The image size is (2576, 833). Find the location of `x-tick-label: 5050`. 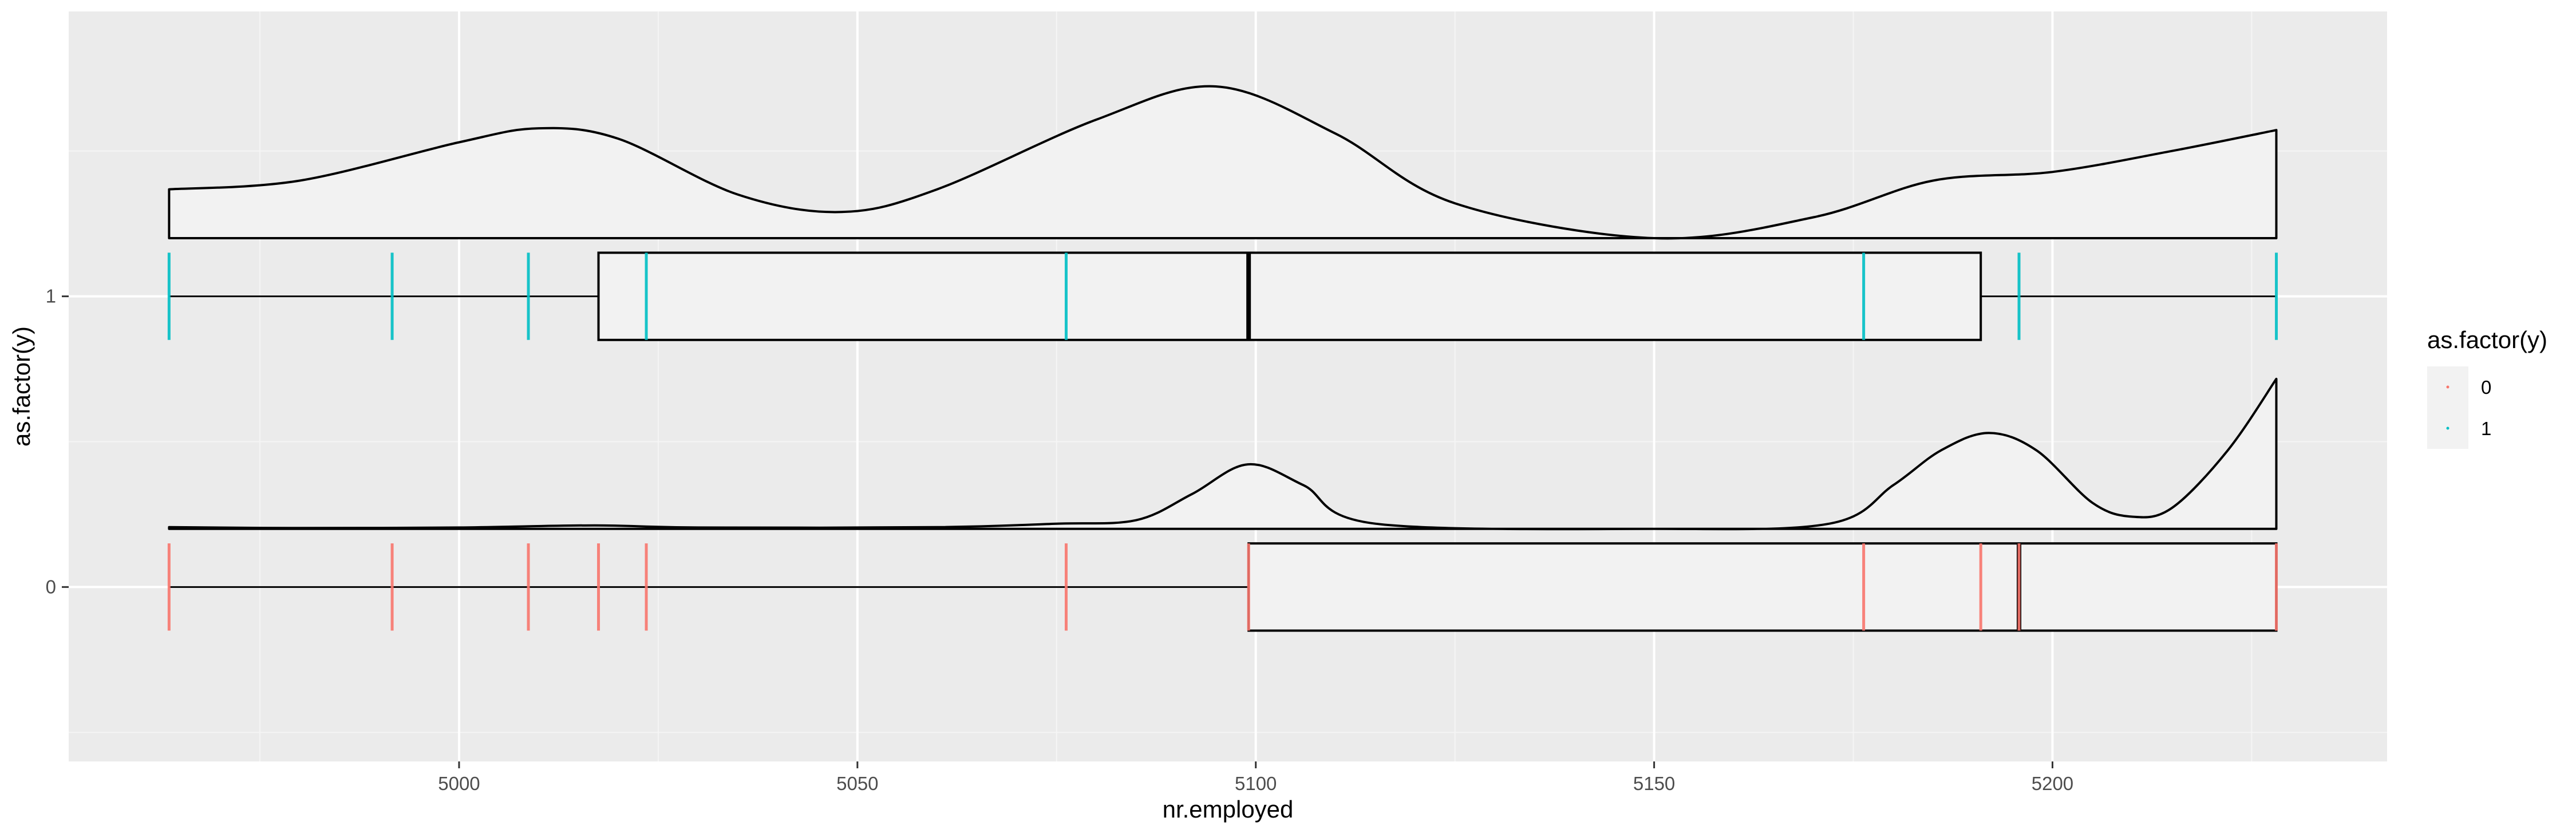

x-tick-label: 5050 is located at coordinates (857, 783).